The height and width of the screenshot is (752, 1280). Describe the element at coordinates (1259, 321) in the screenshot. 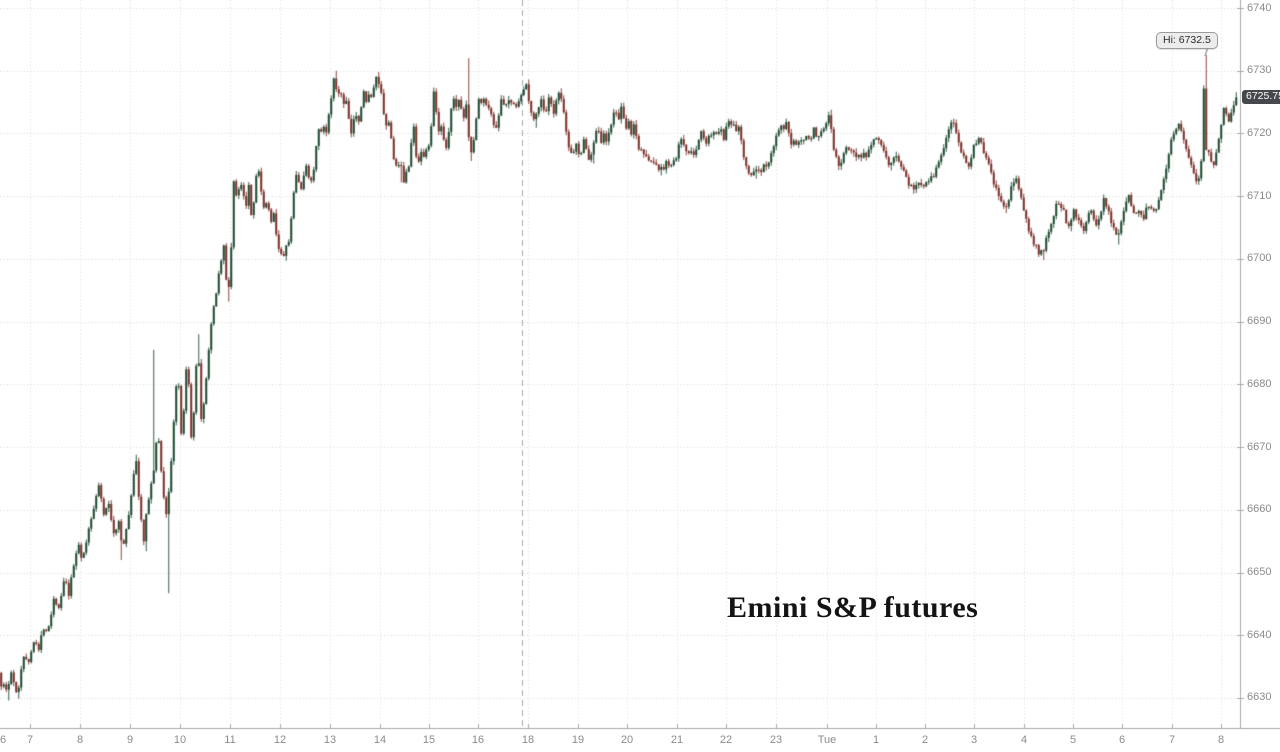

I see `y-axis-label: 6690` at that location.